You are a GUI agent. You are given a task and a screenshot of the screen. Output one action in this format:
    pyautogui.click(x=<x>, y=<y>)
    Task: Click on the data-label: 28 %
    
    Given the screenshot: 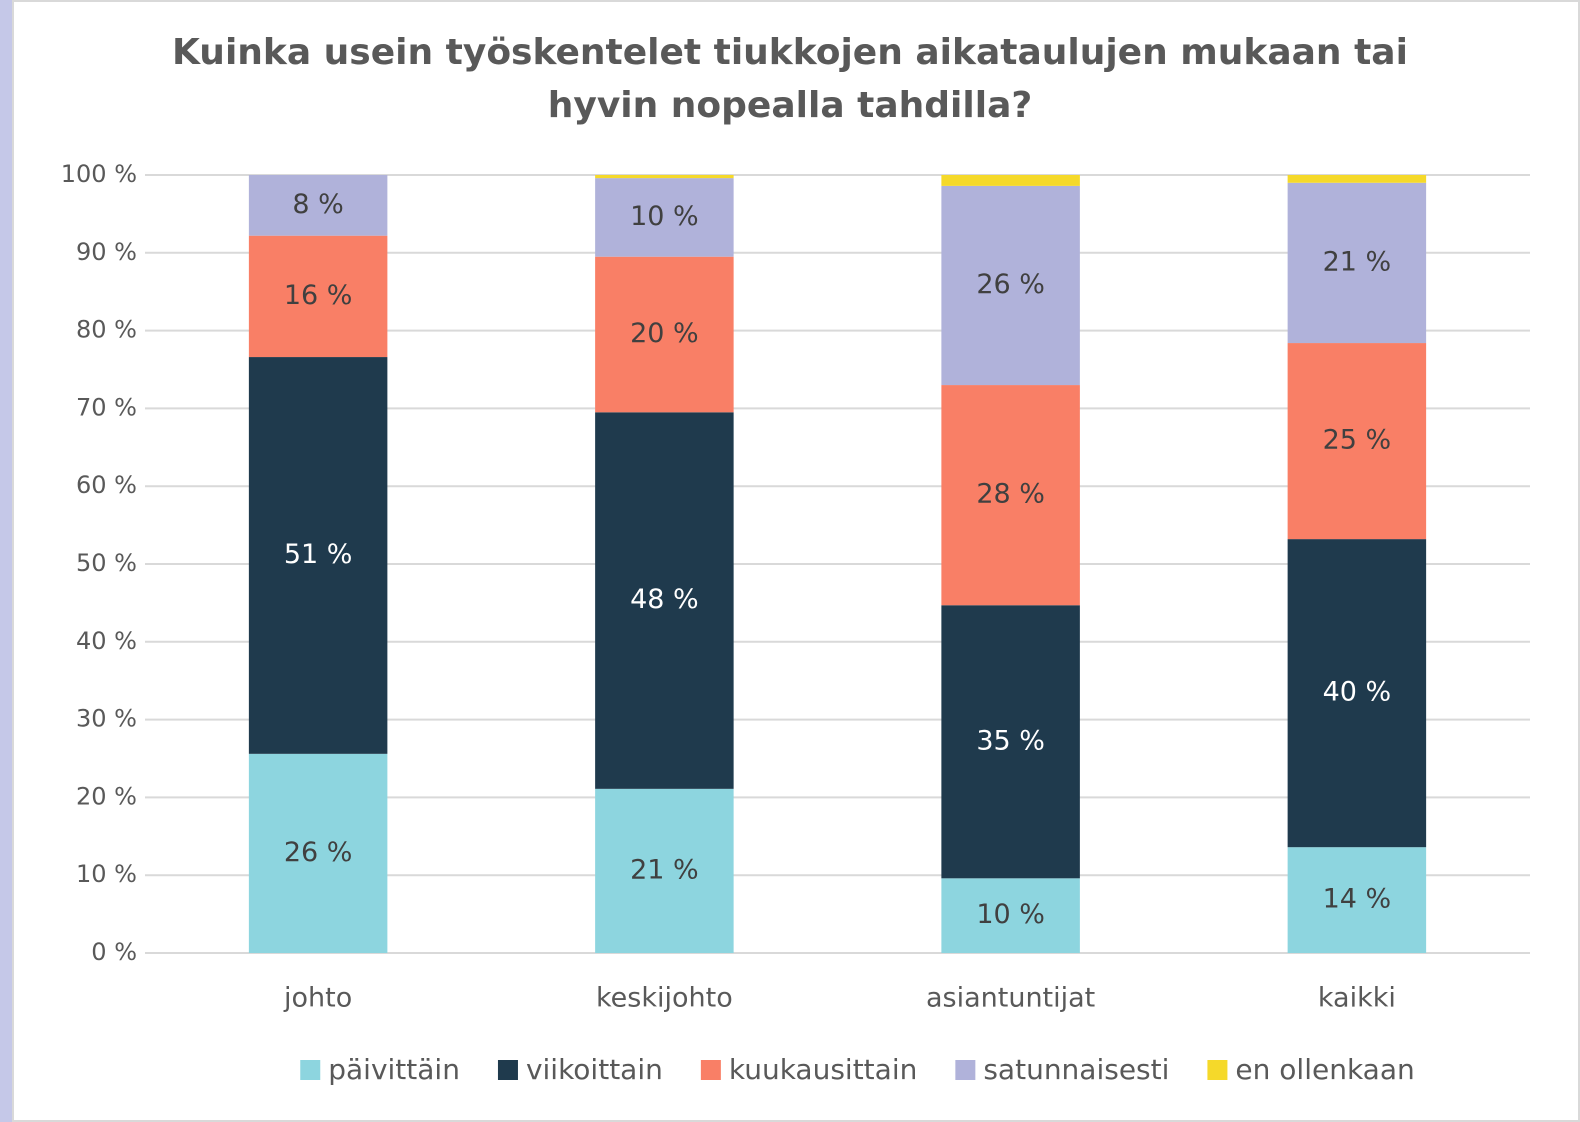 What is the action you would take?
    pyautogui.click(x=1010, y=494)
    